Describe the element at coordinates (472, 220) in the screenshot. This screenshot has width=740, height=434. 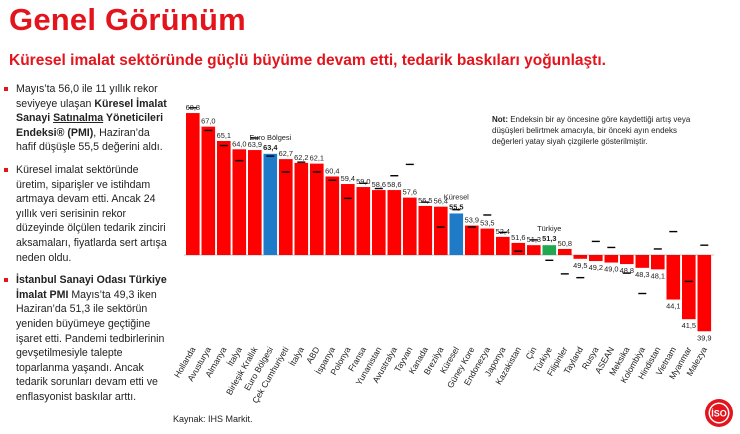
I see `value-label-18: 53,9` at that location.